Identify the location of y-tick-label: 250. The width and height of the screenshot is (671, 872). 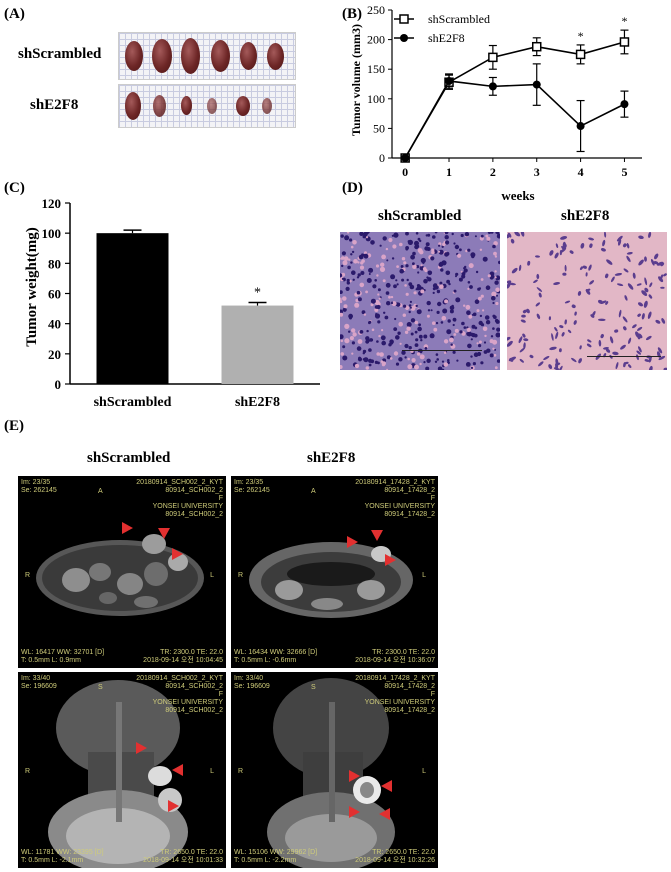
(376, 10).